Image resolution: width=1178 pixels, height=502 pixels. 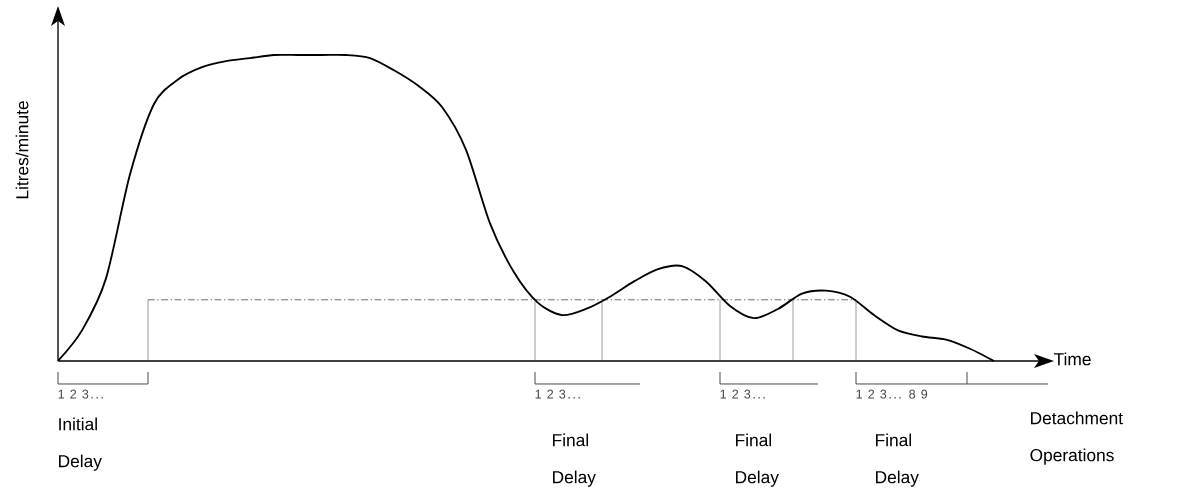 What do you see at coordinates (1076, 438) in the screenshot?
I see `text: Detachment Operations` at bounding box center [1076, 438].